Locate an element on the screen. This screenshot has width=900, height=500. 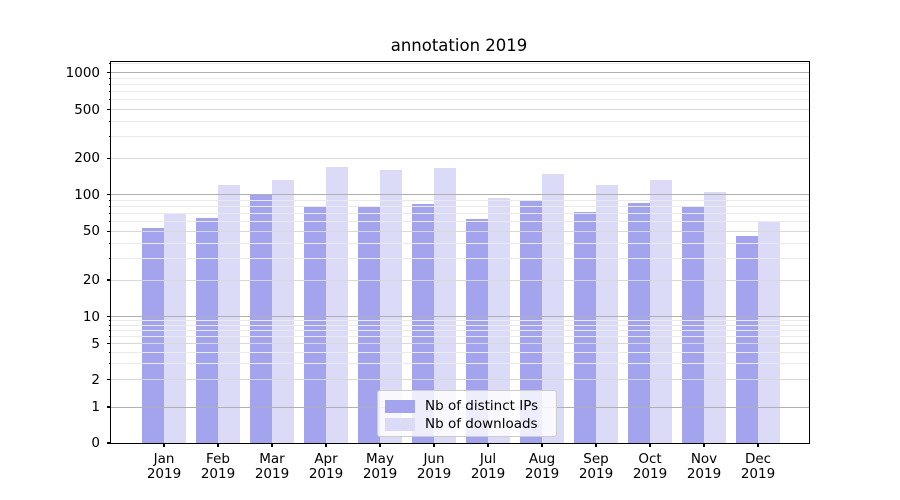
x-tick-jan is located at coordinates (164, 445).